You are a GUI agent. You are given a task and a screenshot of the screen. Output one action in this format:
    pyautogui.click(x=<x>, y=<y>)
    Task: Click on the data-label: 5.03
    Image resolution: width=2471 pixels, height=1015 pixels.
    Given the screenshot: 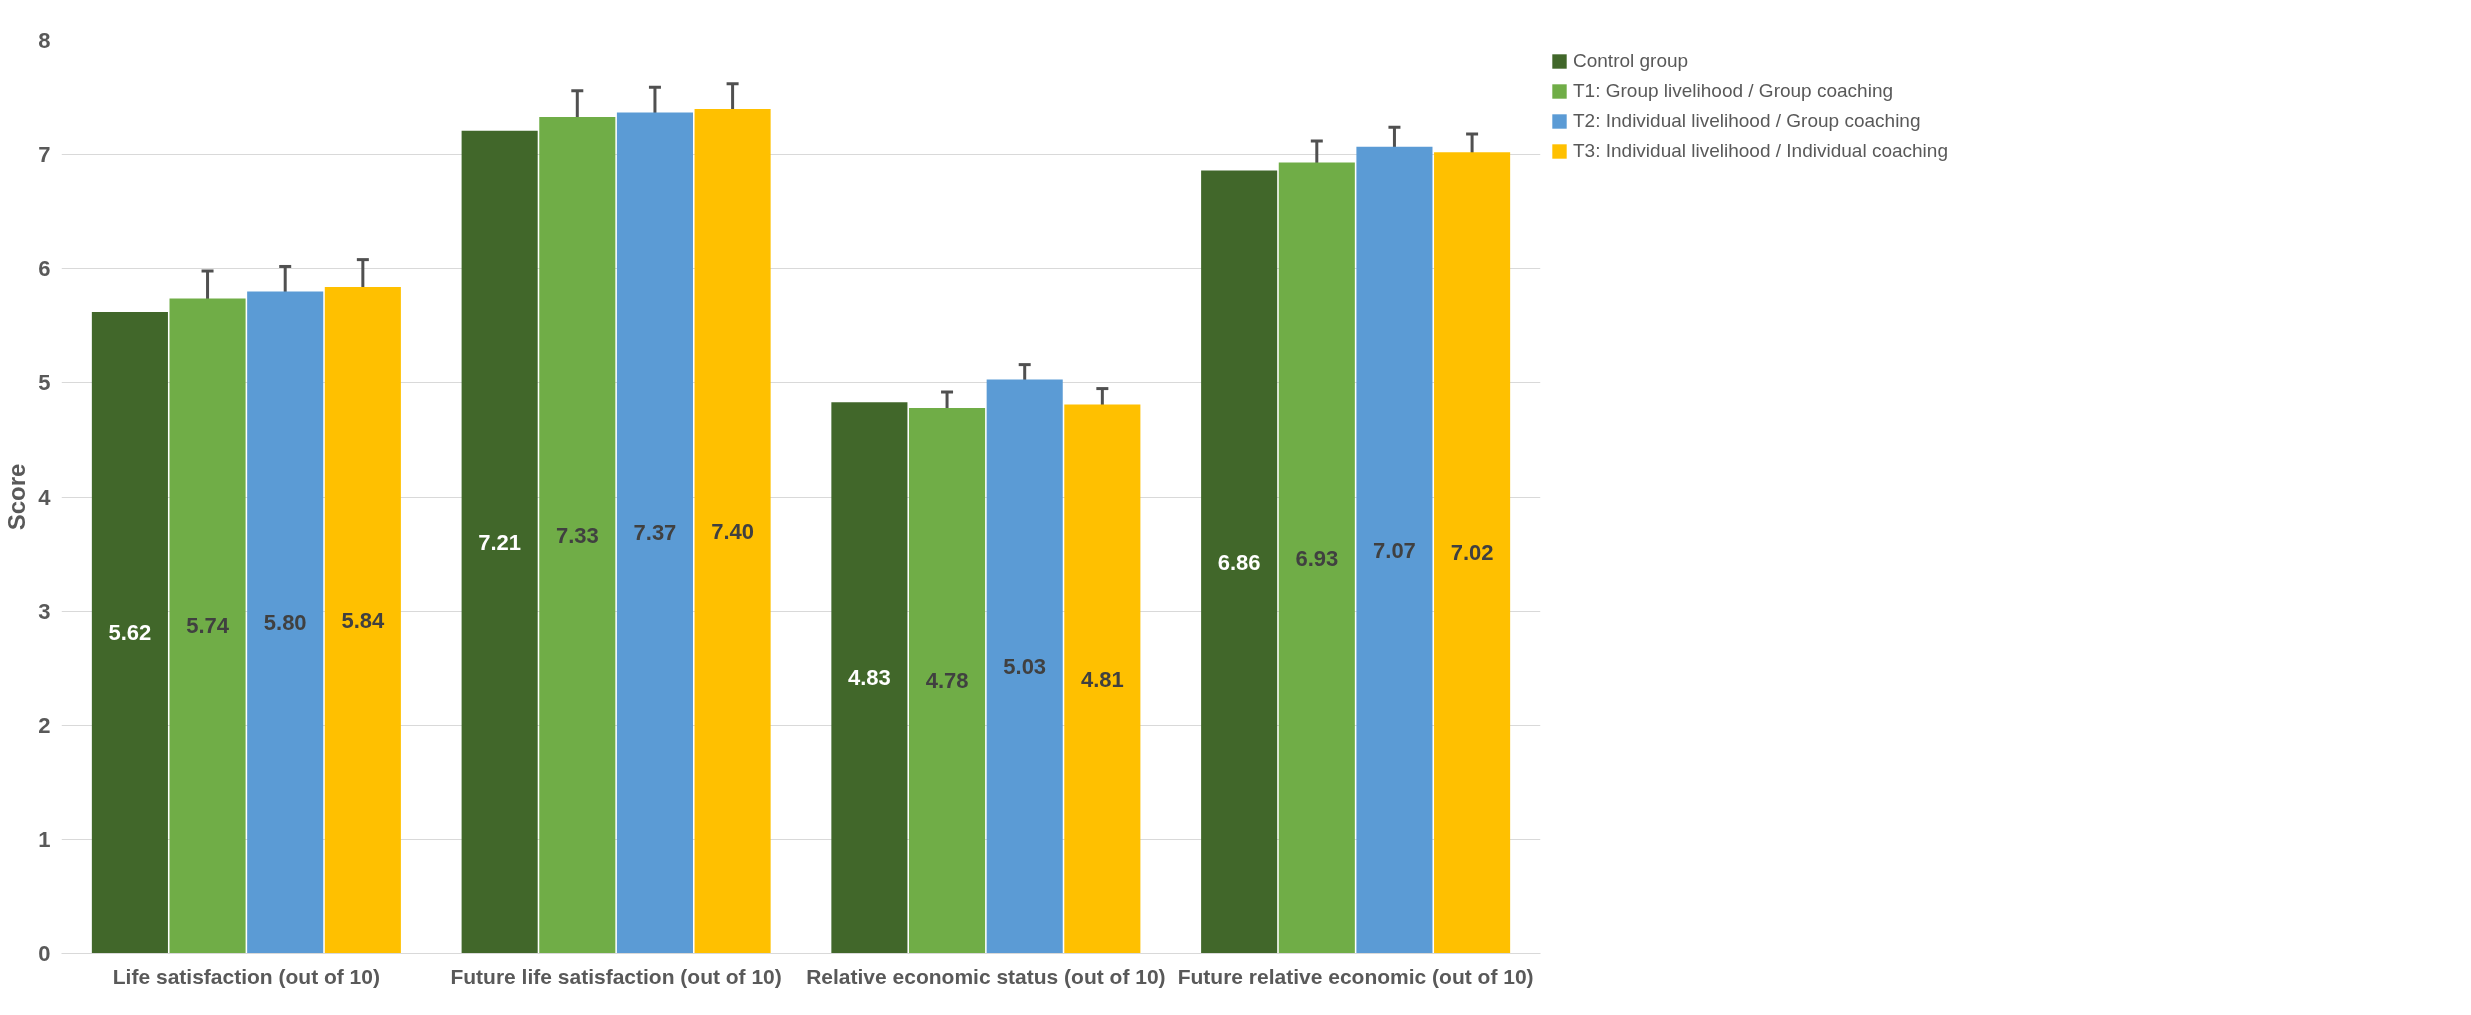 What is the action you would take?
    pyautogui.click(x=1025, y=666)
    